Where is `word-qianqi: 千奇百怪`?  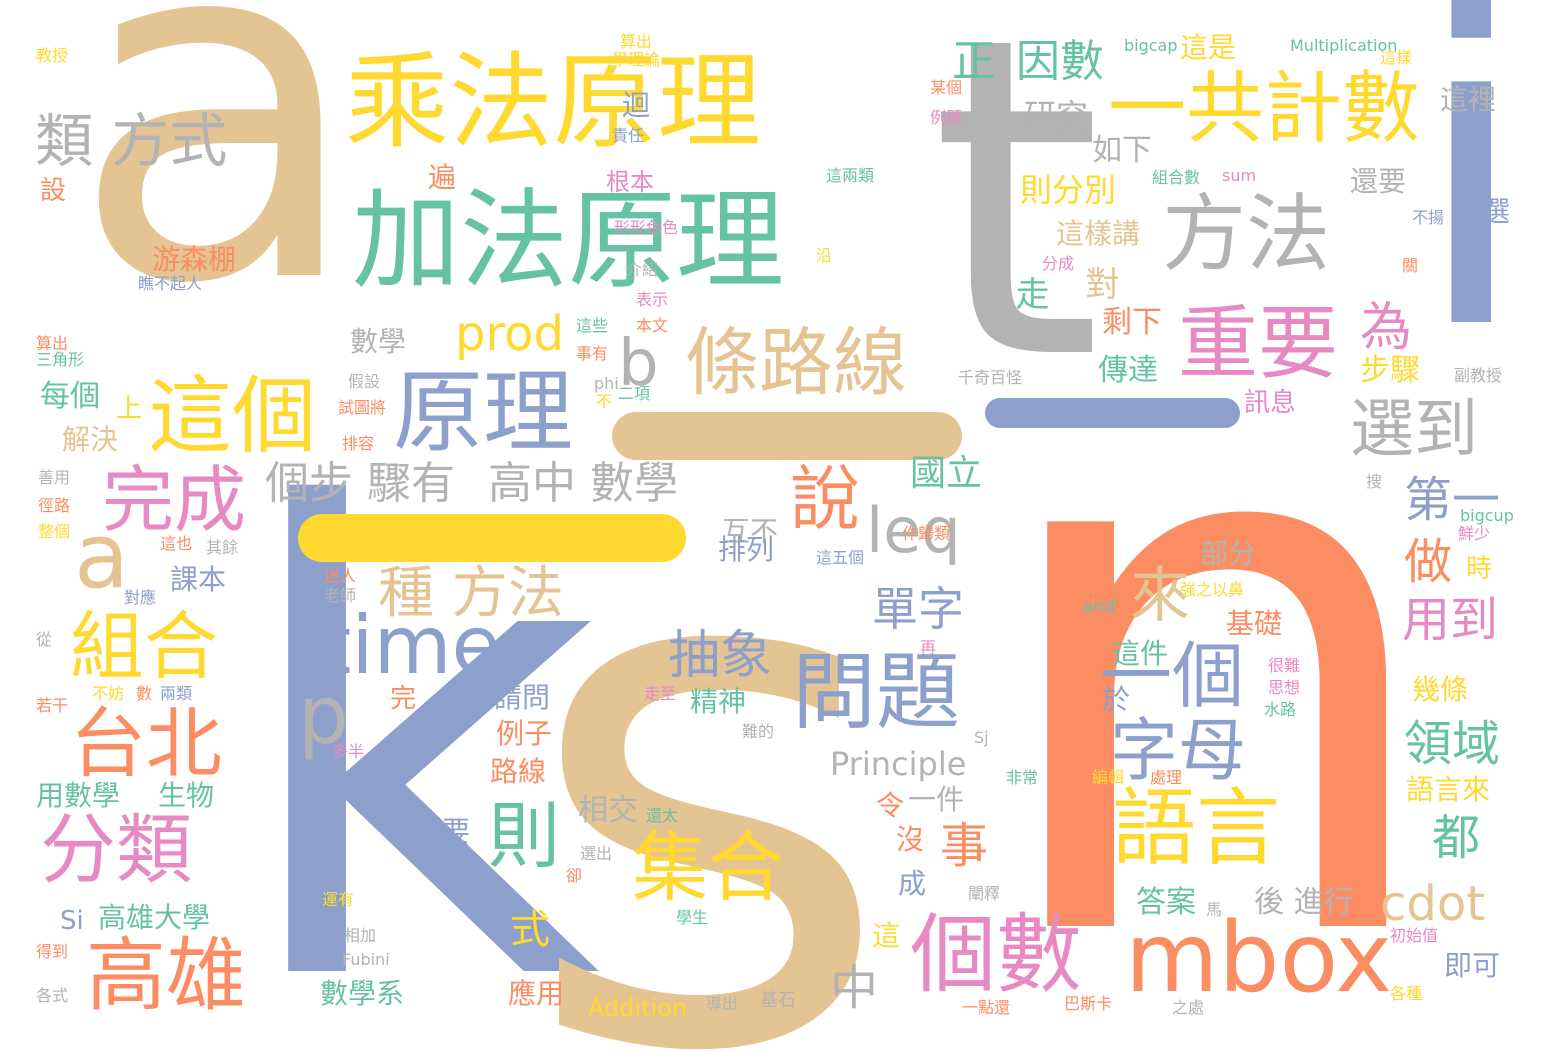 word-qianqi: 千奇百怪 is located at coordinates (990, 377).